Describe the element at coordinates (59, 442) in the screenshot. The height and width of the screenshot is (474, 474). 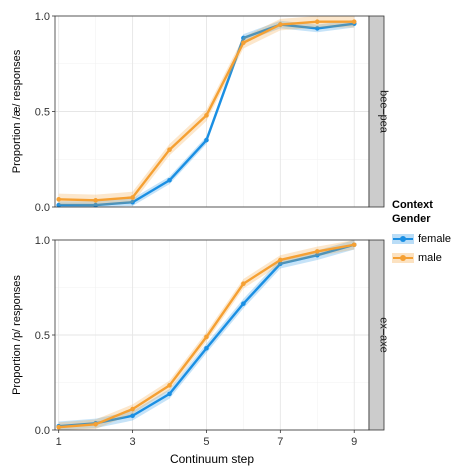
I see `x-tick-label: 1` at that location.